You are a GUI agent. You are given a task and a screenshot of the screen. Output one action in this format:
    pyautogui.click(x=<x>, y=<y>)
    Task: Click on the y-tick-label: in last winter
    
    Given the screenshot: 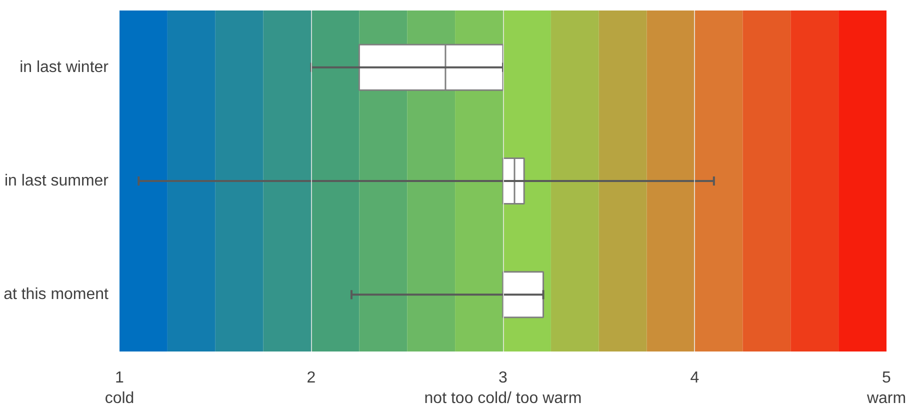 What is the action you would take?
    pyautogui.click(x=65, y=67)
    